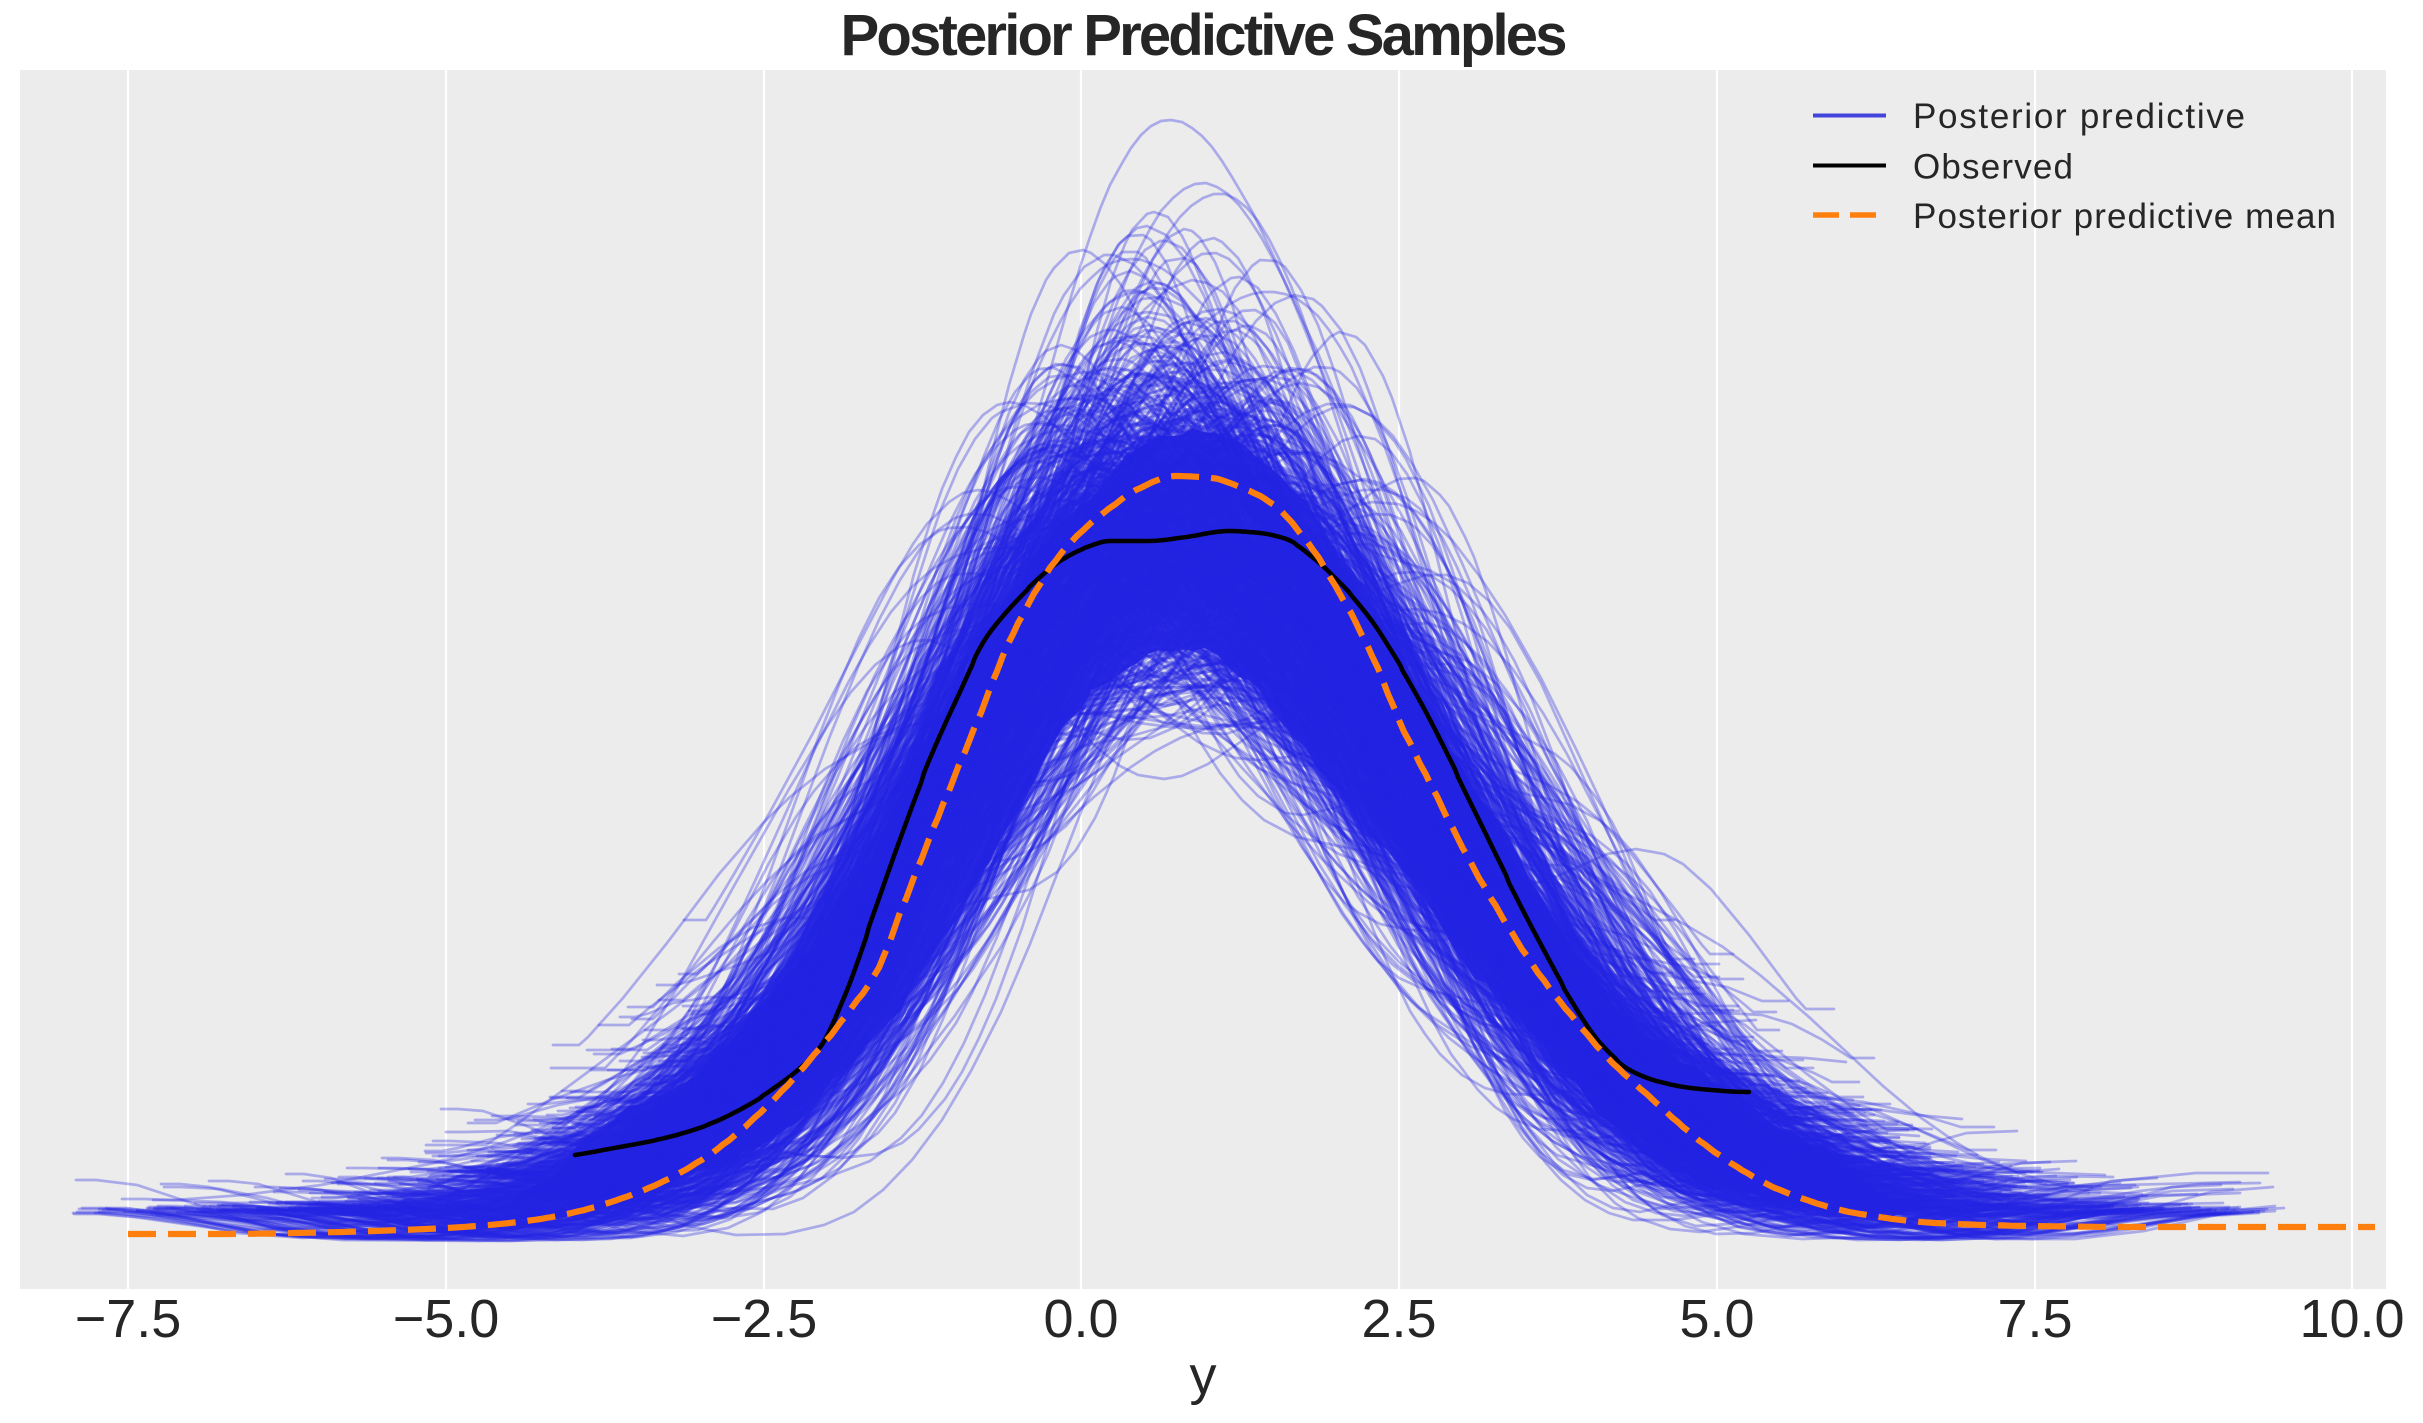 The image size is (2423, 1423). What do you see at coordinates (1993, 167) in the screenshot?
I see `svg-text: Observed` at bounding box center [1993, 167].